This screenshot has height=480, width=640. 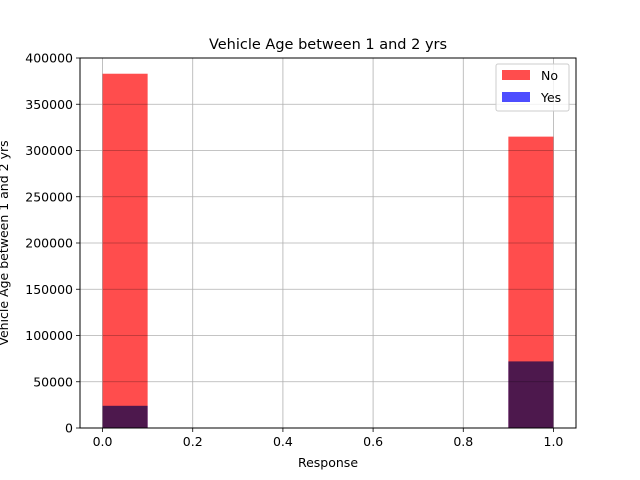 I want to click on x-tick-label: 0.2, so click(x=193, y=441).